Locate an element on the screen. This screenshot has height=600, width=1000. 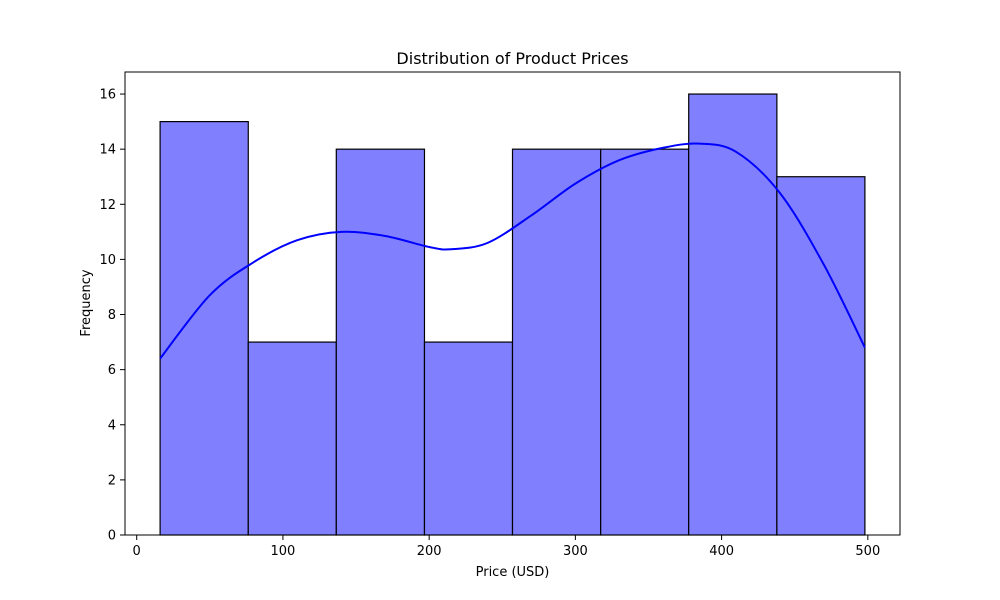
y-axis-ticks: 0 2 4 6 8 10 12 14 16 is located at coordinates (112, 316).